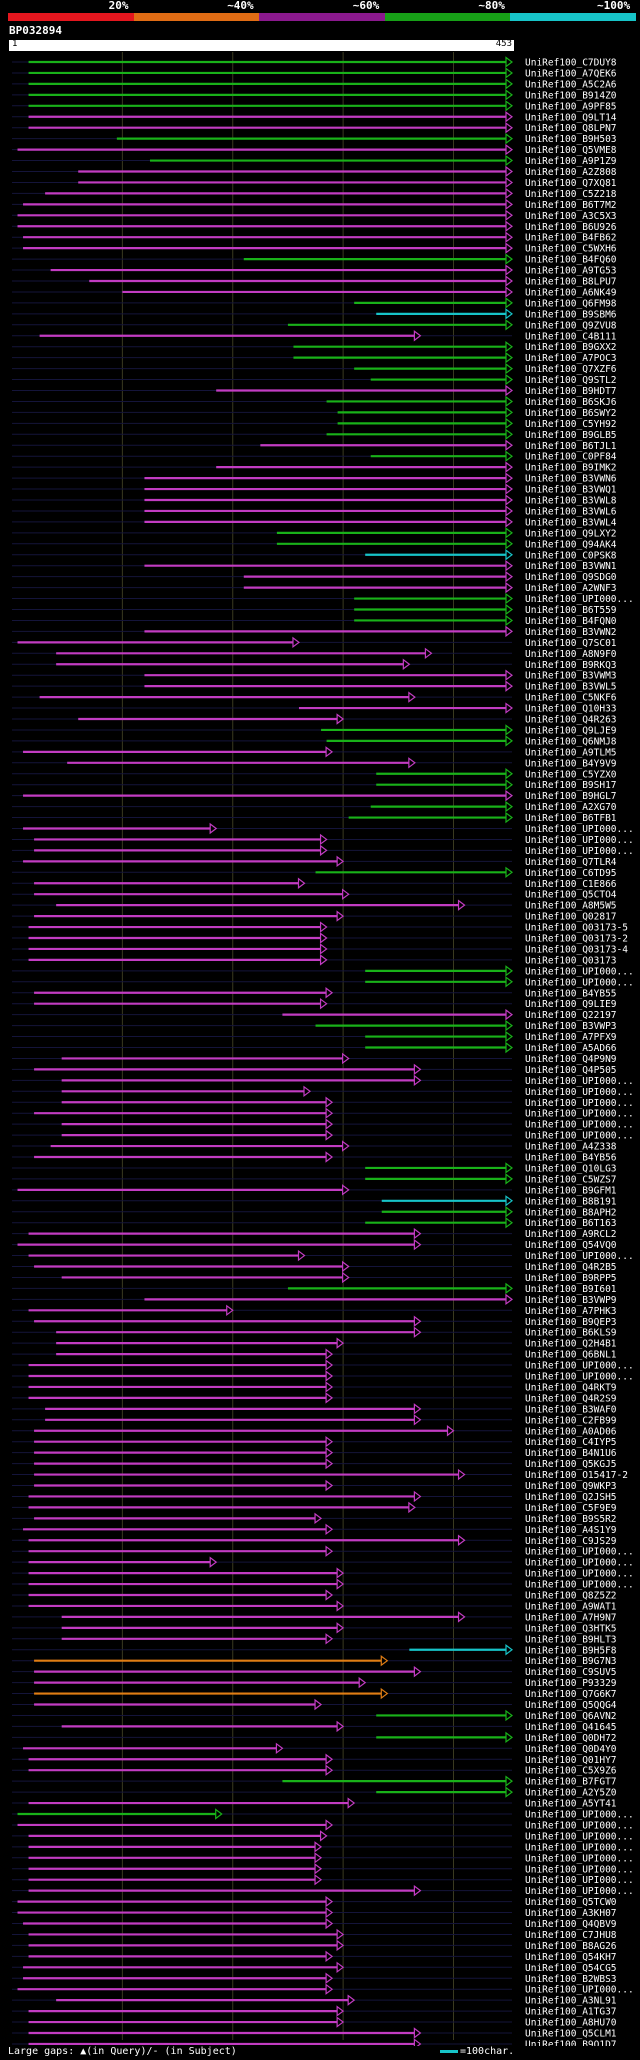 This screenshot has width=640, height=2060. What do you see at coordinates (571, 205) in the screenshot?
I see `hit-label: UniRef100_B6T7M2` at bounding box center [571, 205].